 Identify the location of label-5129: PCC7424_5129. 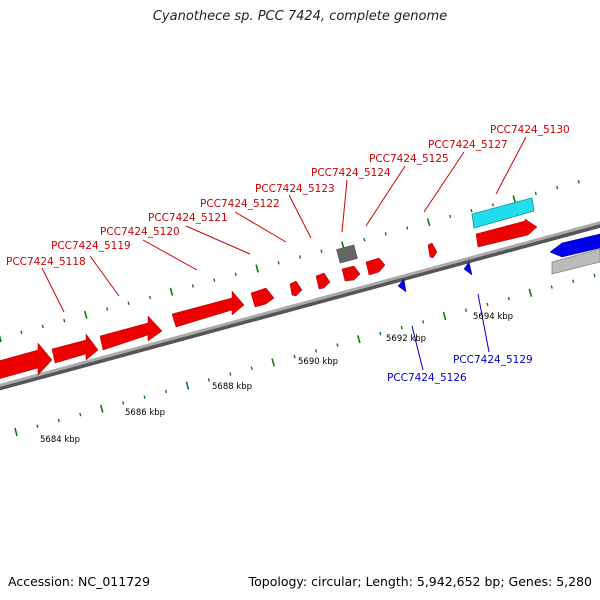
(493, 360).